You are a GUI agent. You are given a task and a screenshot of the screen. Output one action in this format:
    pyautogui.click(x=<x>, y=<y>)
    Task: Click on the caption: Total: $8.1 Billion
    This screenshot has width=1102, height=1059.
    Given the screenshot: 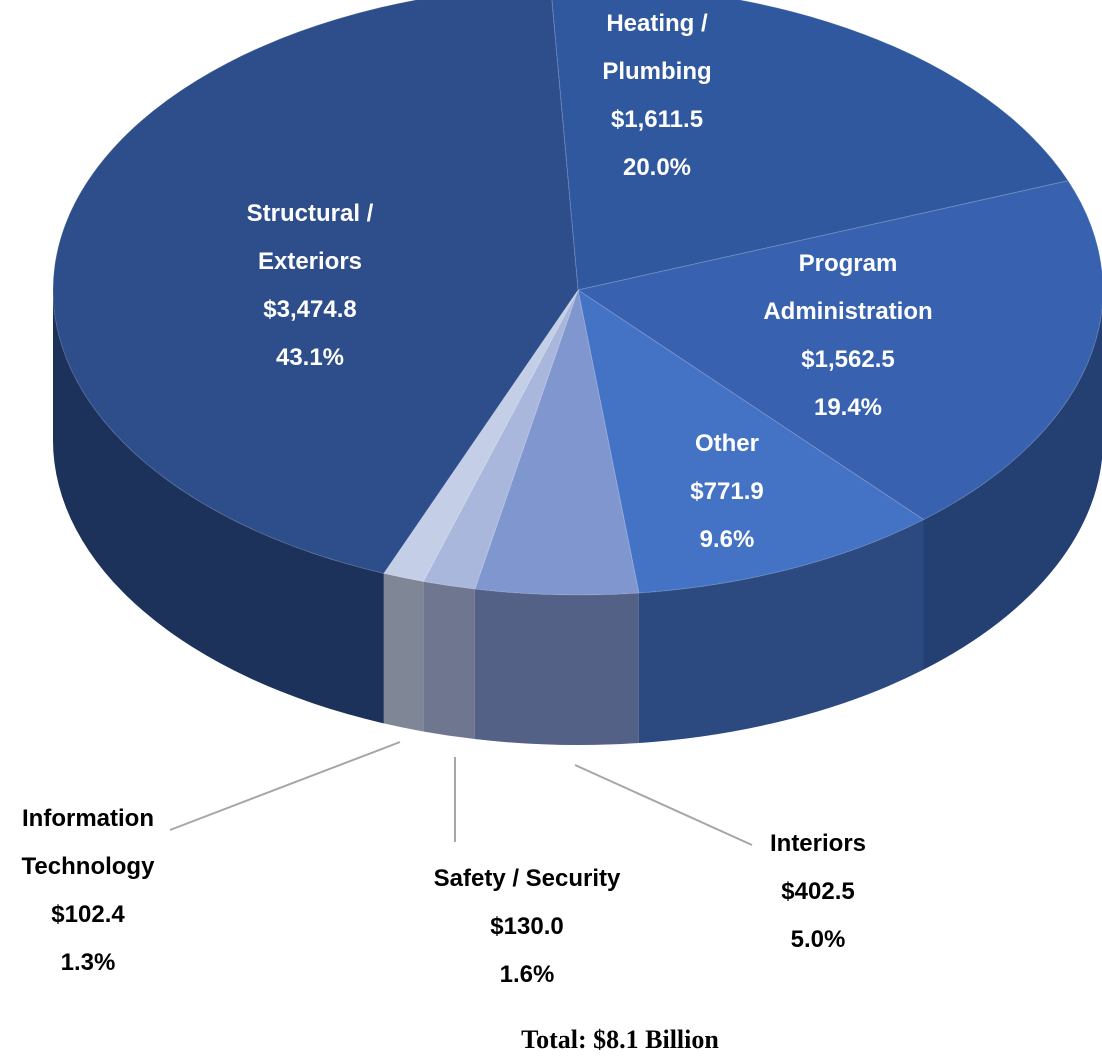 What is the action you would take?
    pyautogui.click(x=620, y=1039)
    